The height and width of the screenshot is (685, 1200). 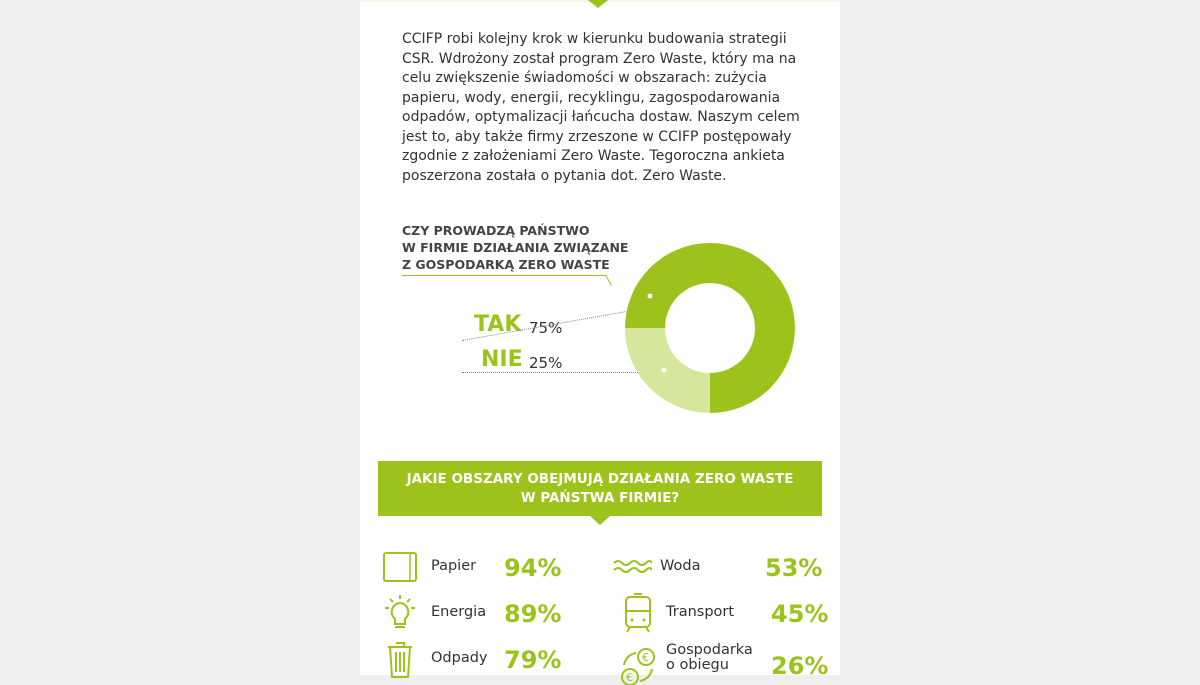 I want to click on area-value: 45%, so click(x=800, y=614).